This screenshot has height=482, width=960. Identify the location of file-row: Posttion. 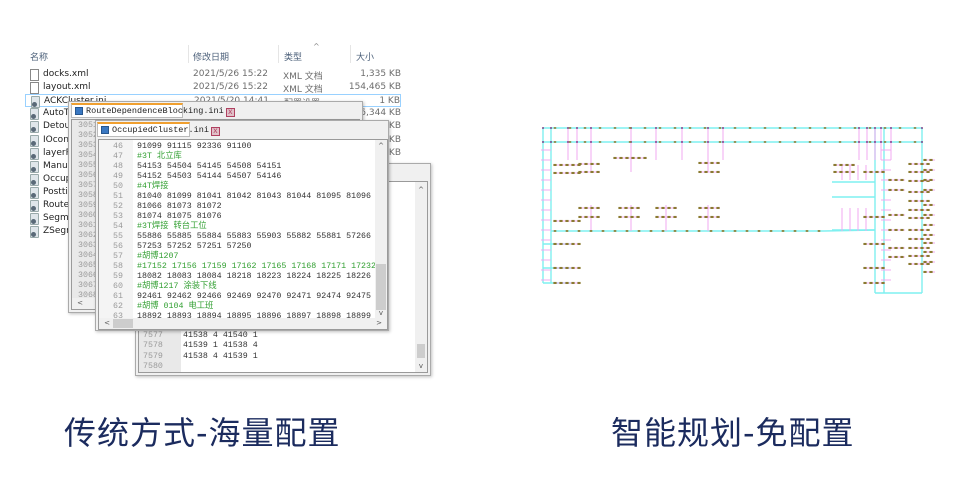
(213, 192).